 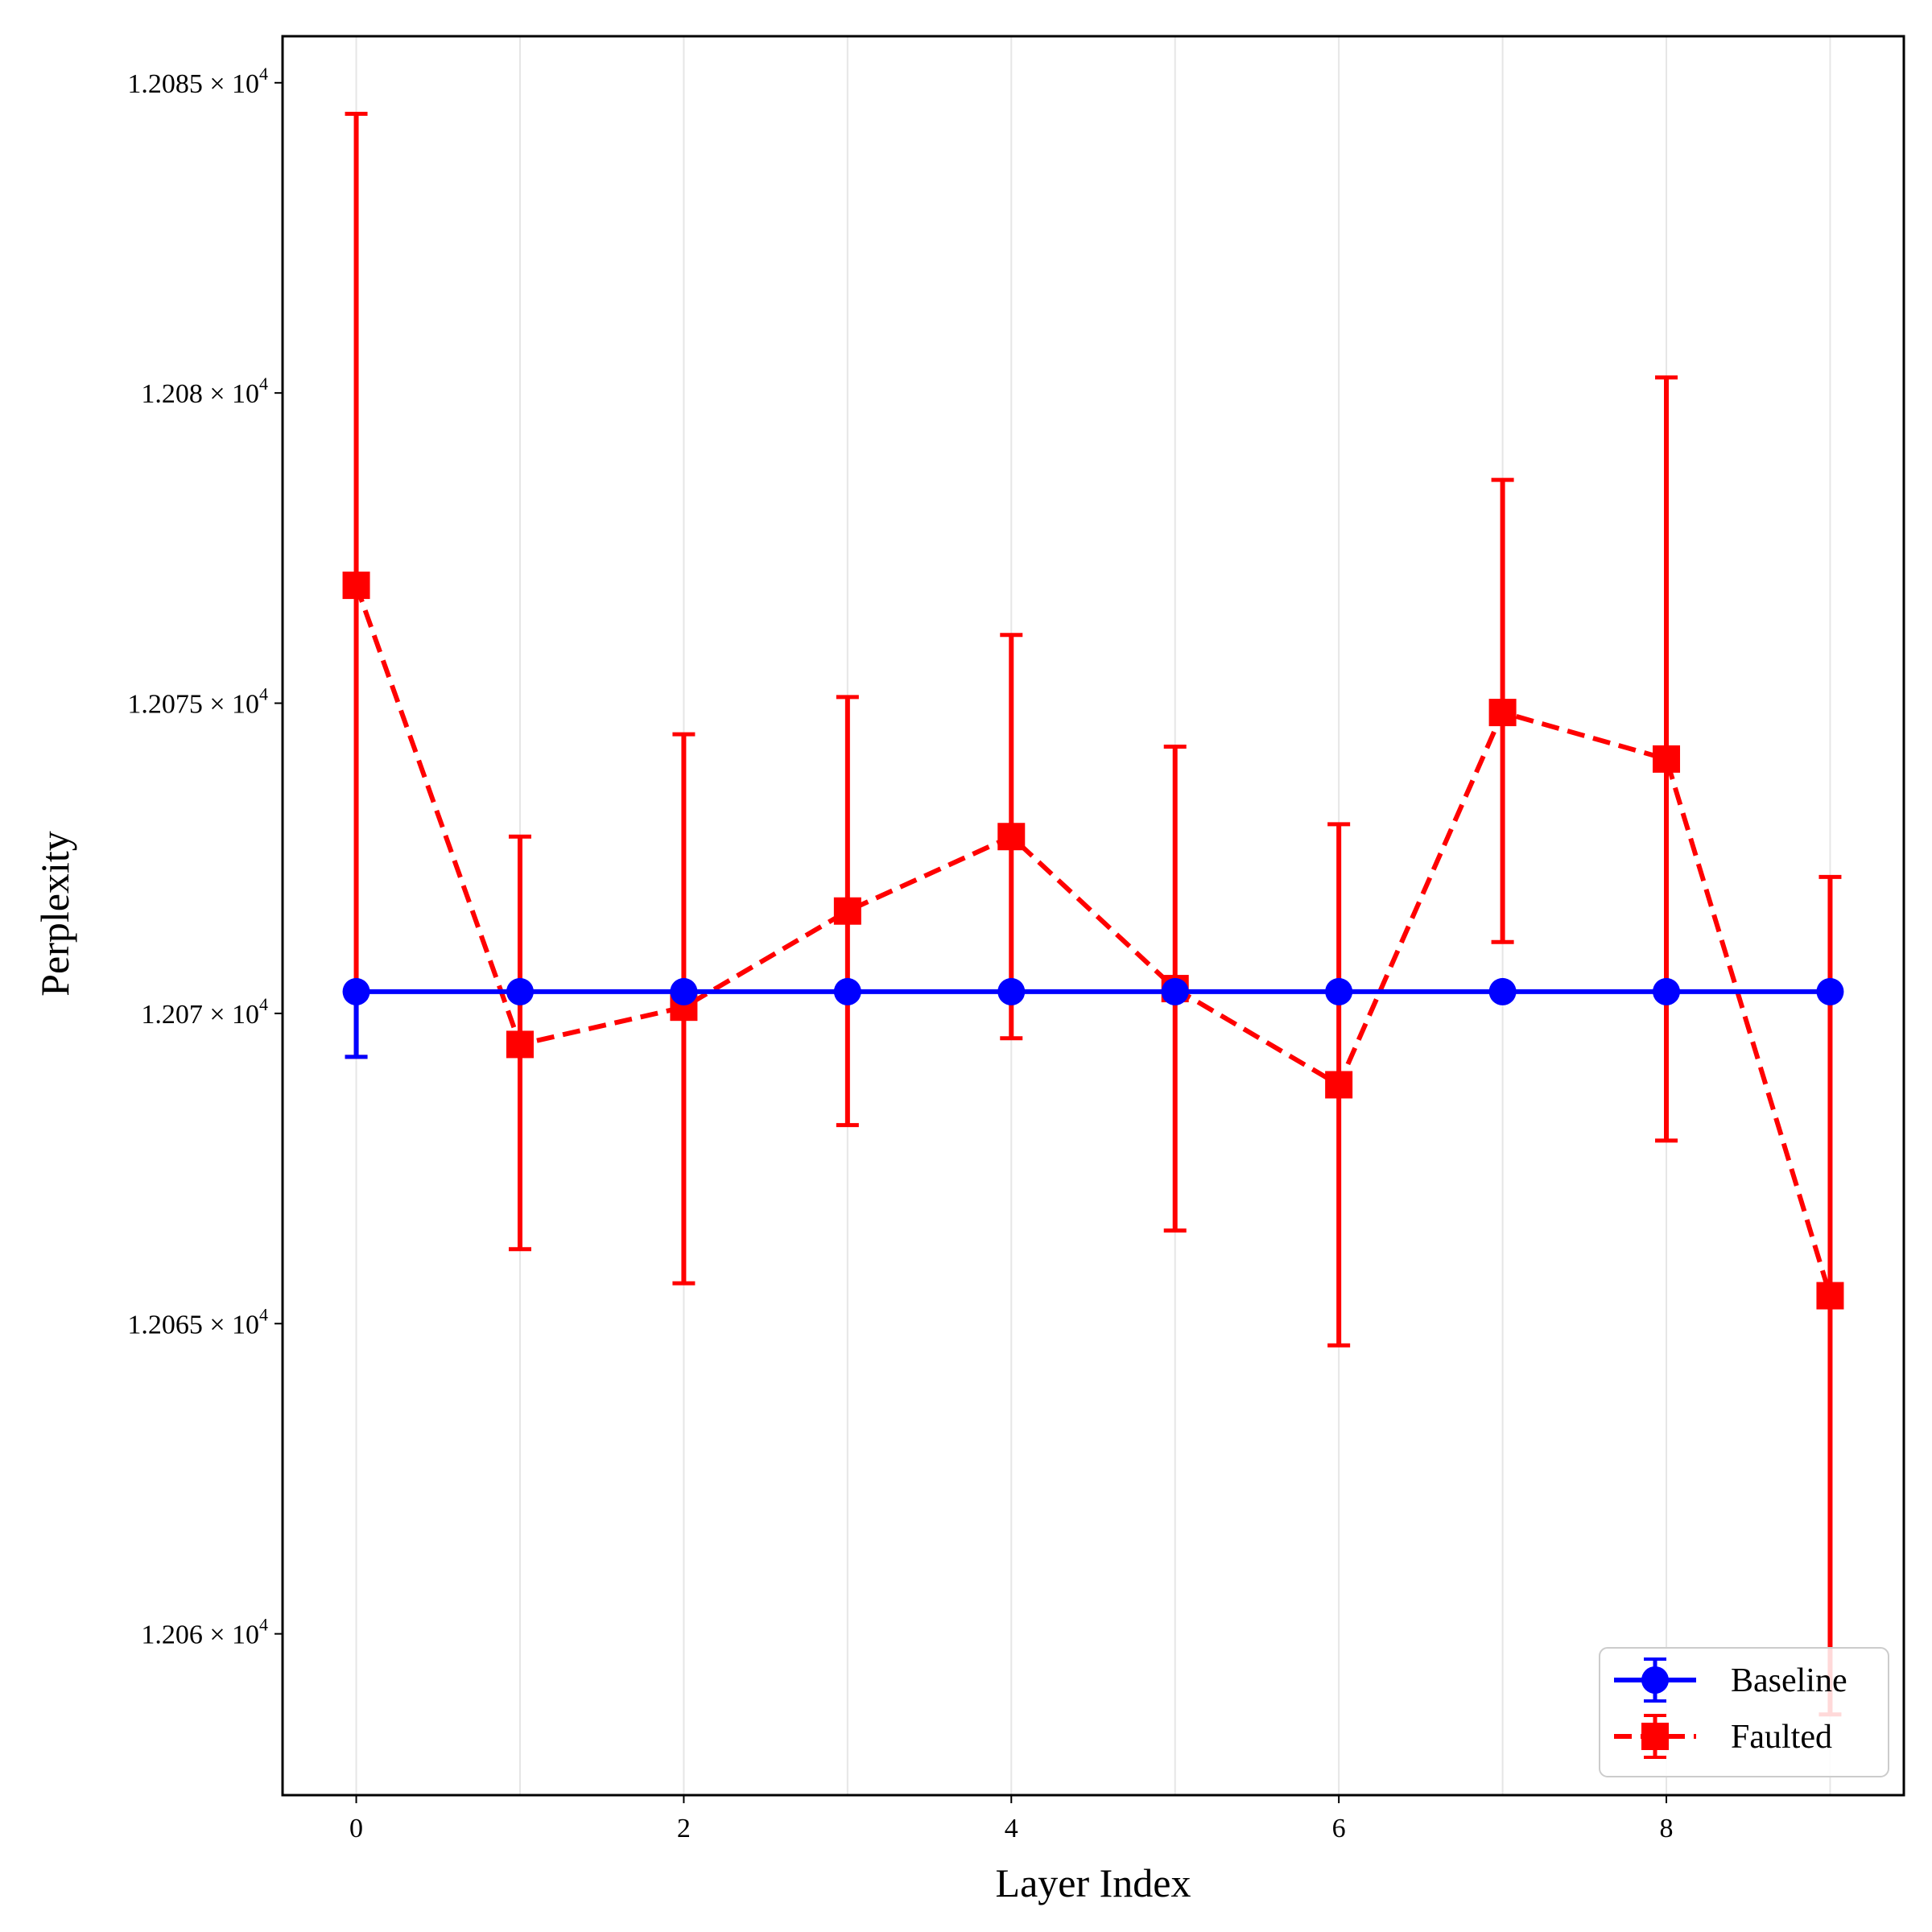 What do you see at coordinates (197, 702) in the screenshot?
I see `y-tick-label: 1.2075 × 10⁴` at bounding box center [197, 702].